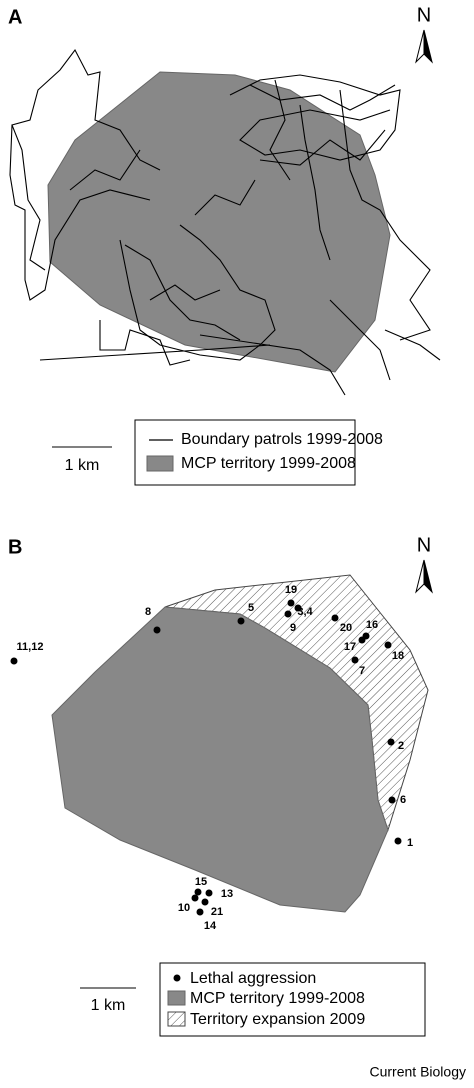 Image resolution: width=474 pixels, height=1088 pixels. Describe the element at coordinates (277, 1019) in the screenshot. I see `legend-label: Territory expansion 2009` at that location.